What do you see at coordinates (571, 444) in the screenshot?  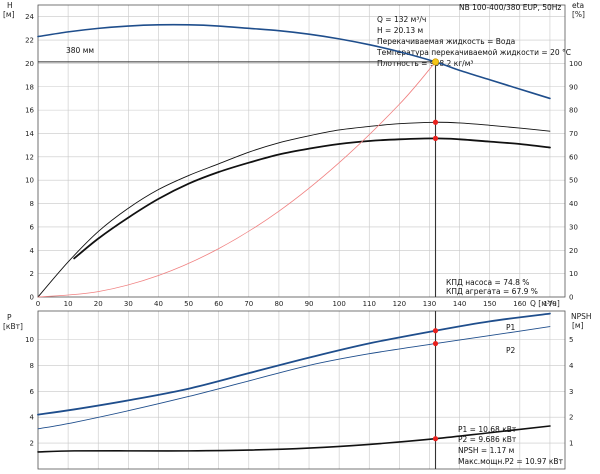 I see `npsh-tick-label-0: 1` at bounding box center [571, 444].